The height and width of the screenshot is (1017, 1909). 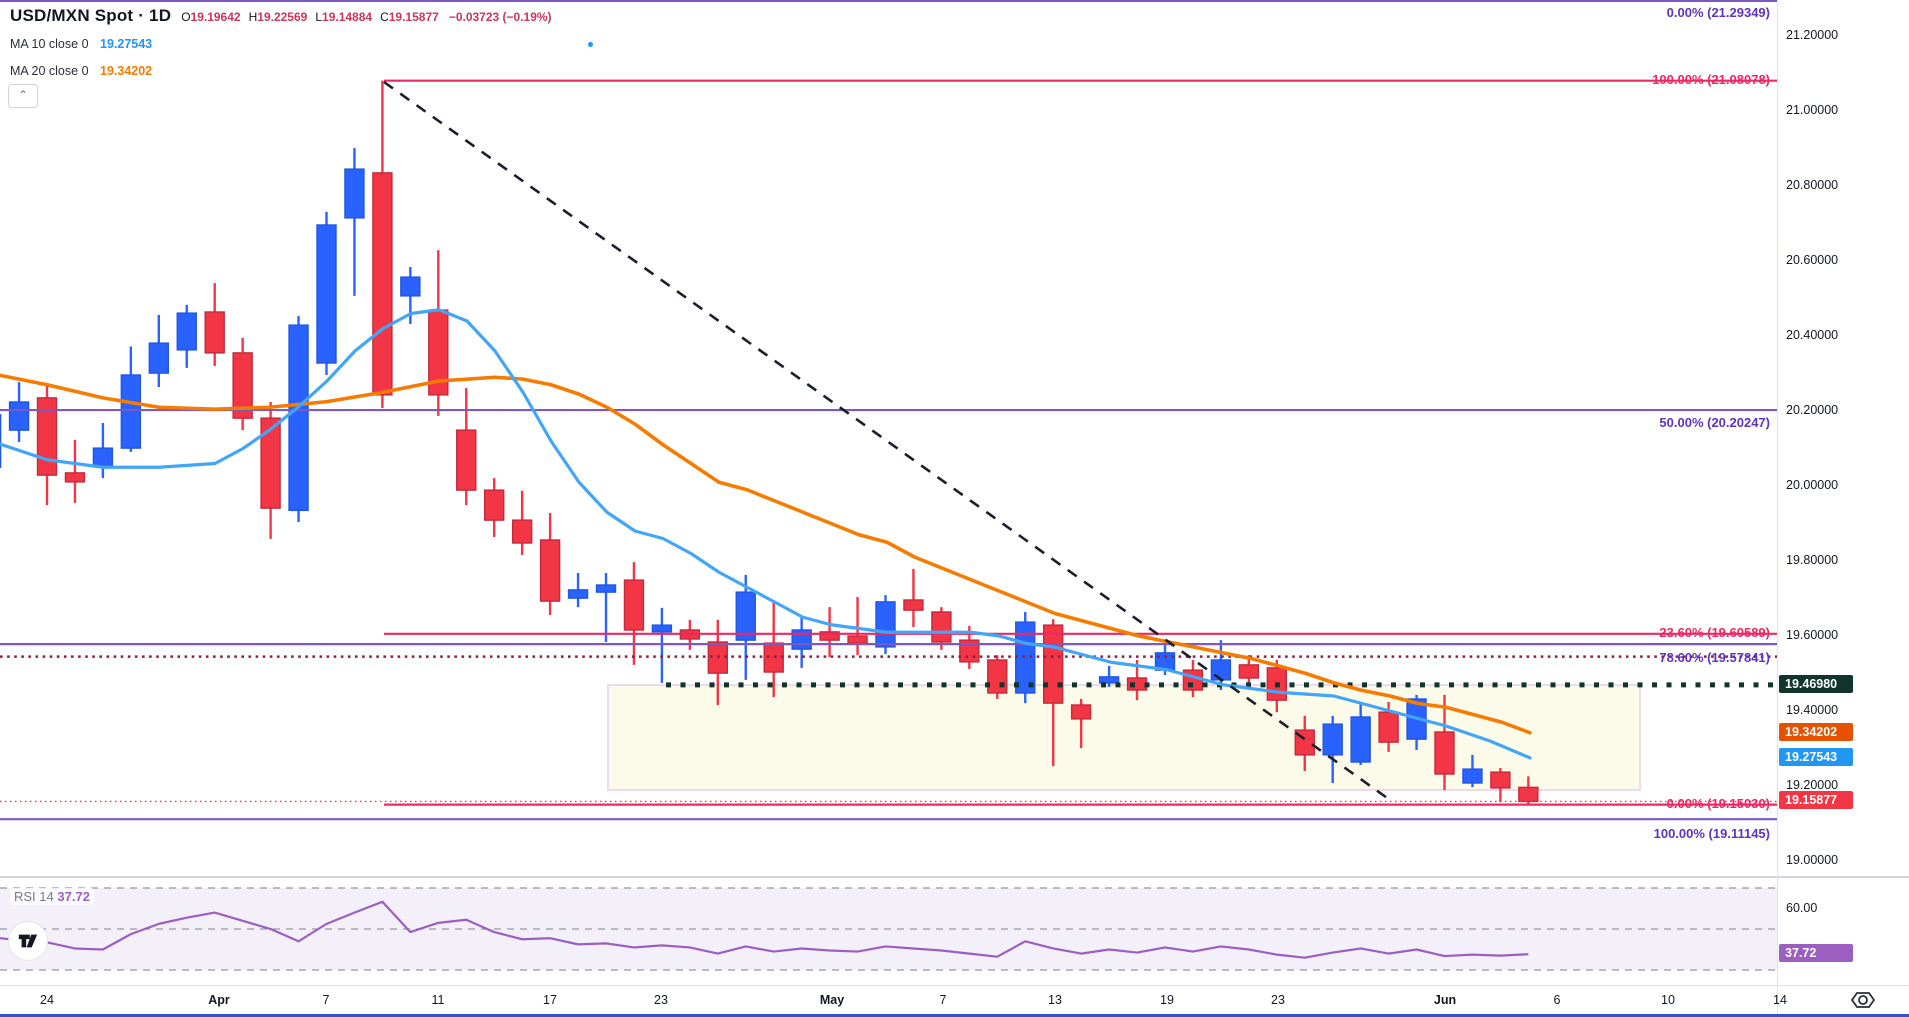 What do you see at coordinates (764, 929) in the screenshot?
I see `rsi-line` at bounding box center [764, 929].